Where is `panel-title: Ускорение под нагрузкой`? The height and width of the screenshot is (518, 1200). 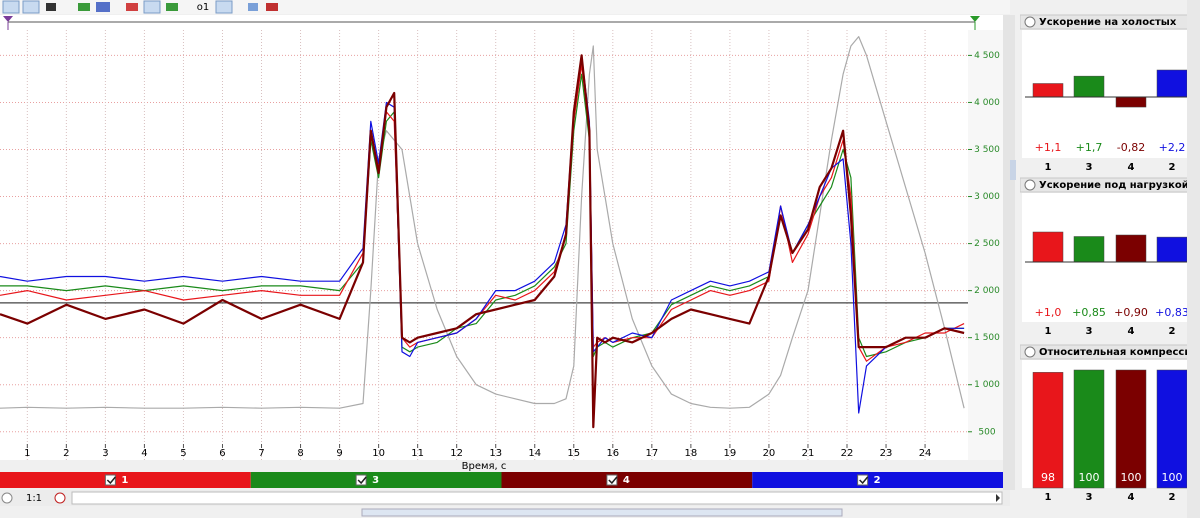
panel-title: Ускорение под нагрузкой is located at coordinates (1114, 185).